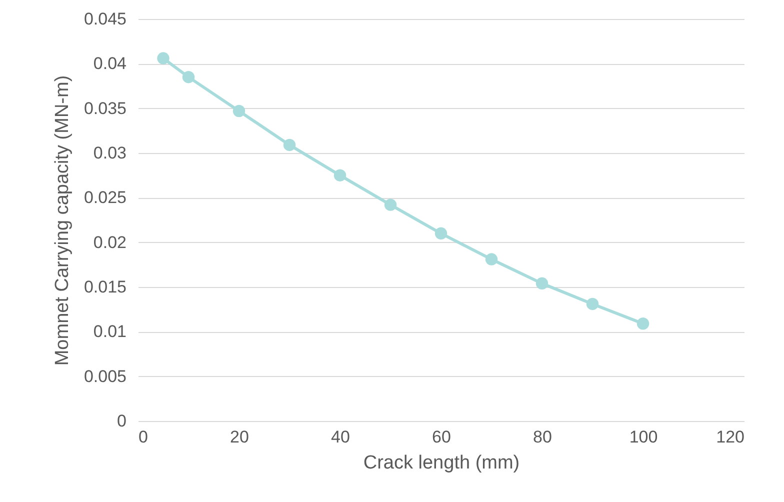 The image size is (784, 502). I want to click on y-tick-label: 0.01, so click(109, 332).